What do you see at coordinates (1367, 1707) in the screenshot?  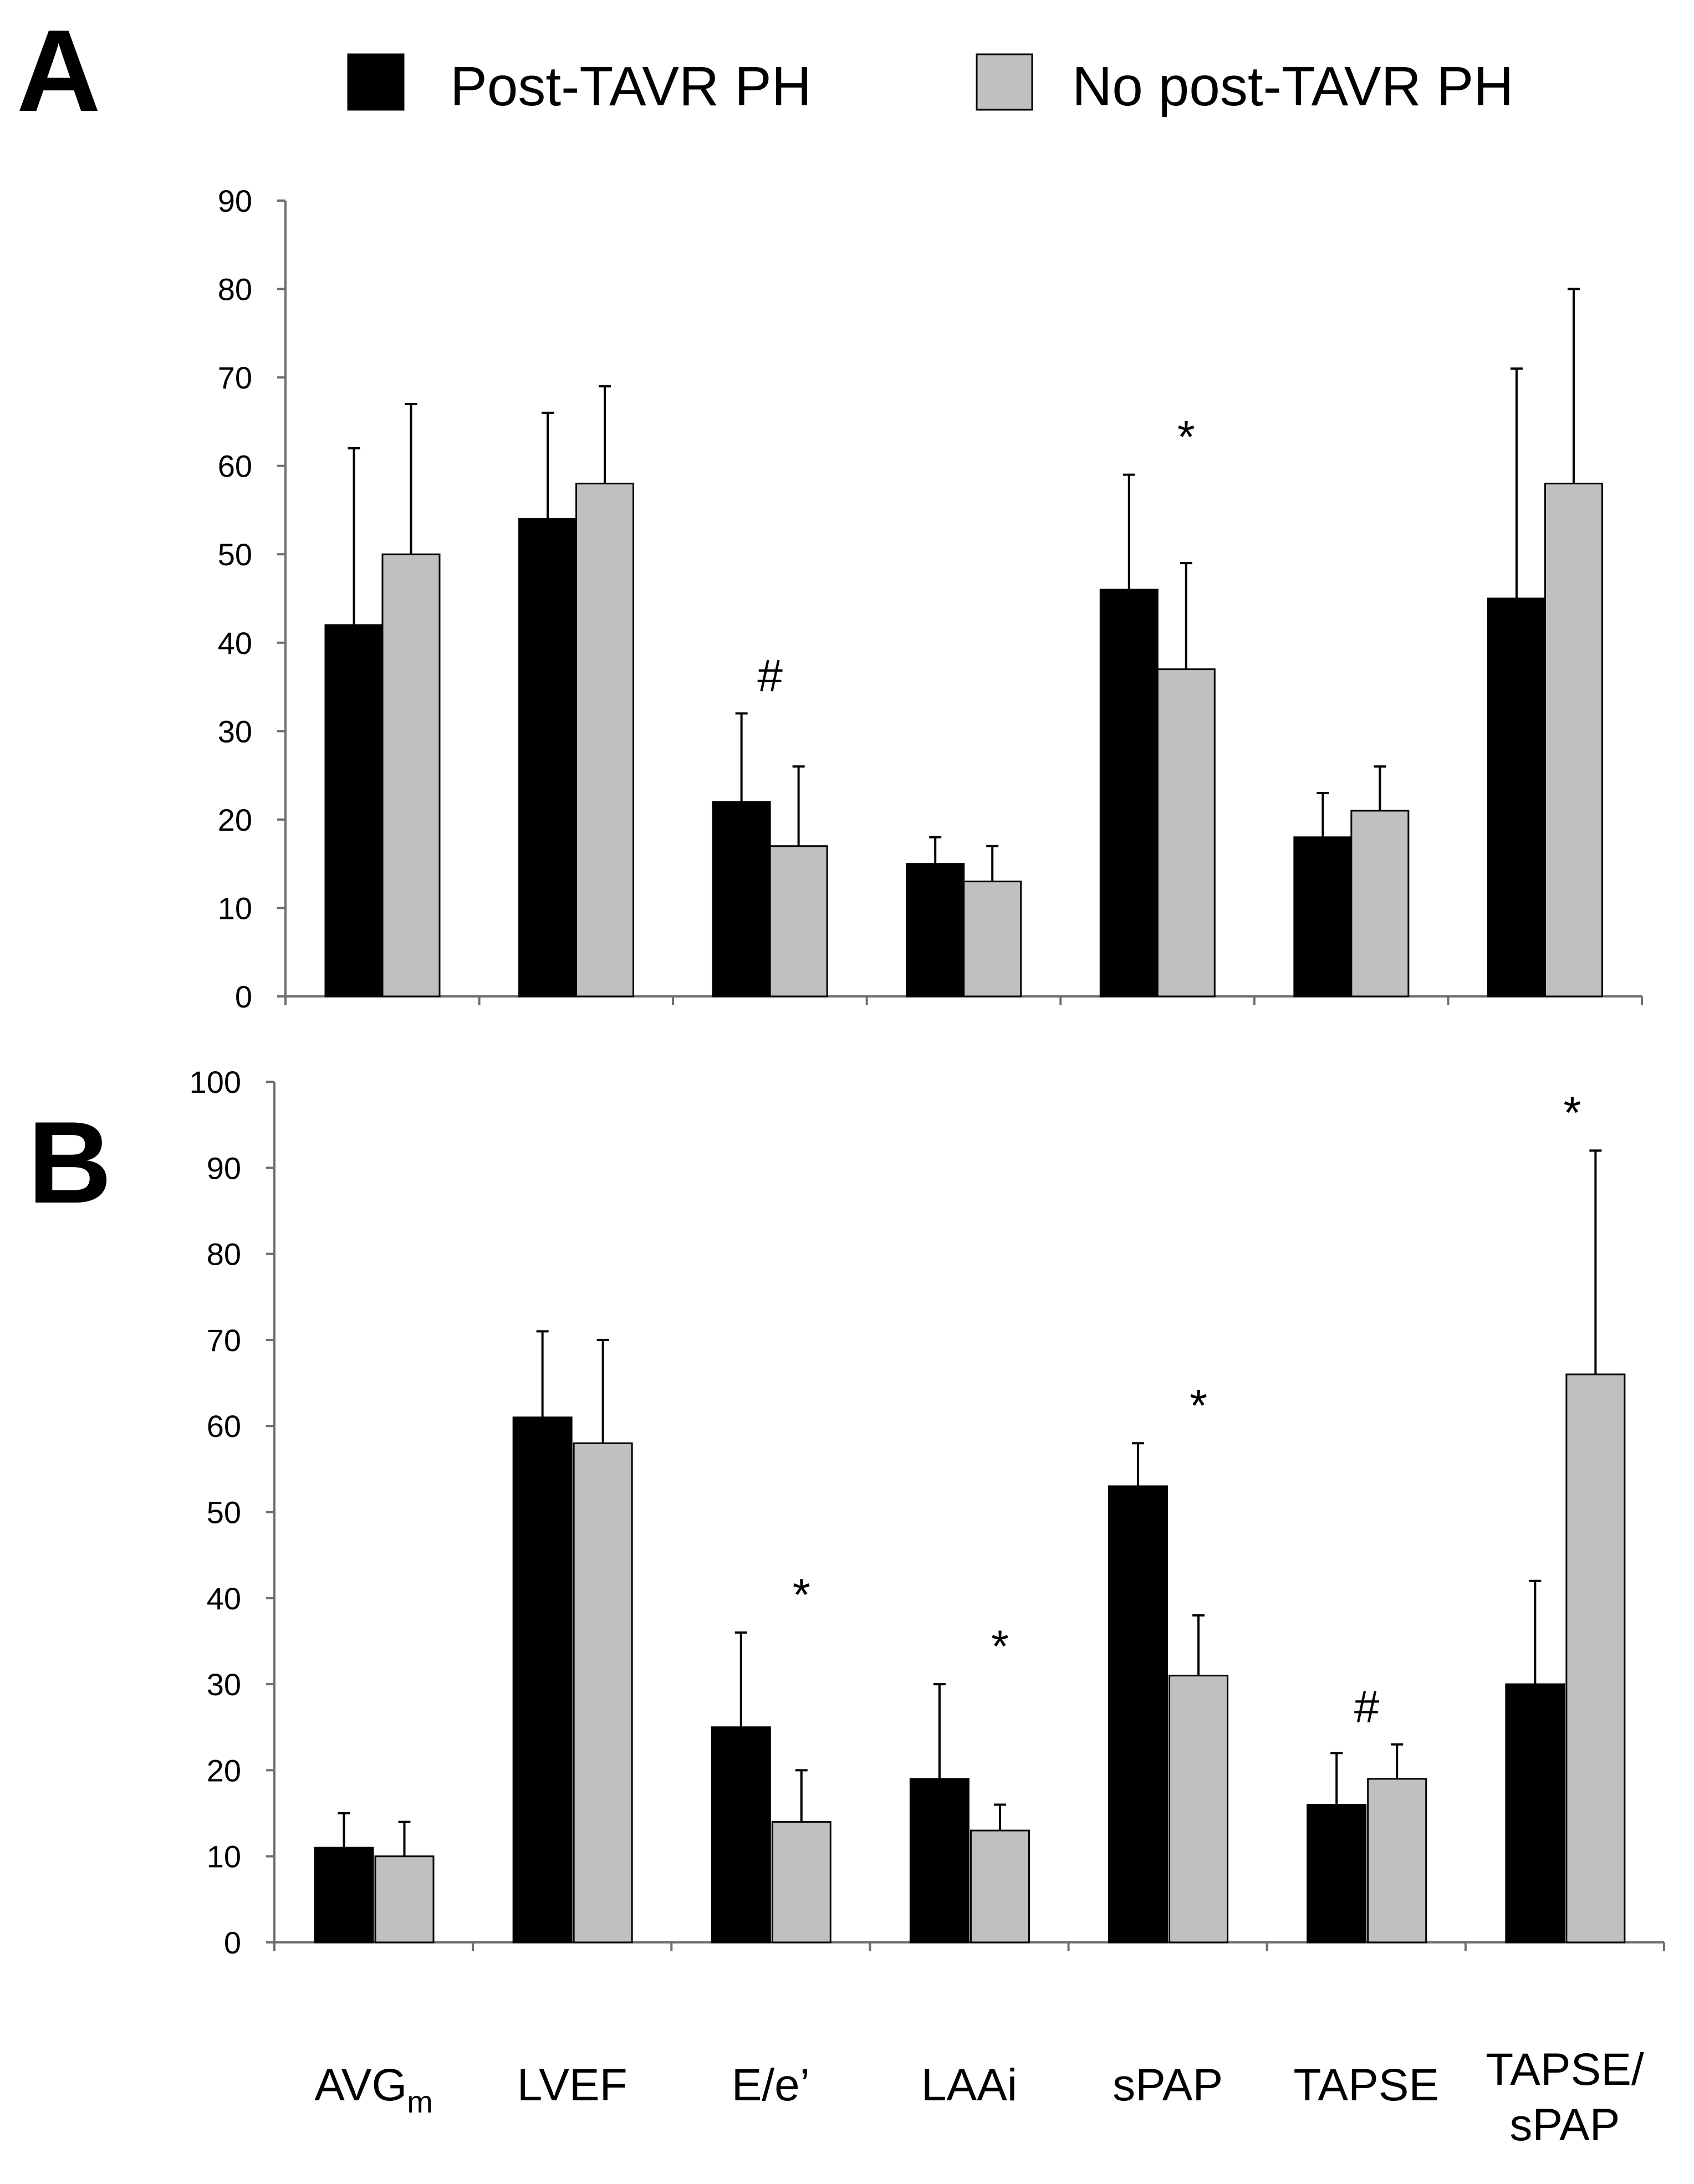 I see `significance-mark-tapse: #` at bounding box center [1367, 1707].